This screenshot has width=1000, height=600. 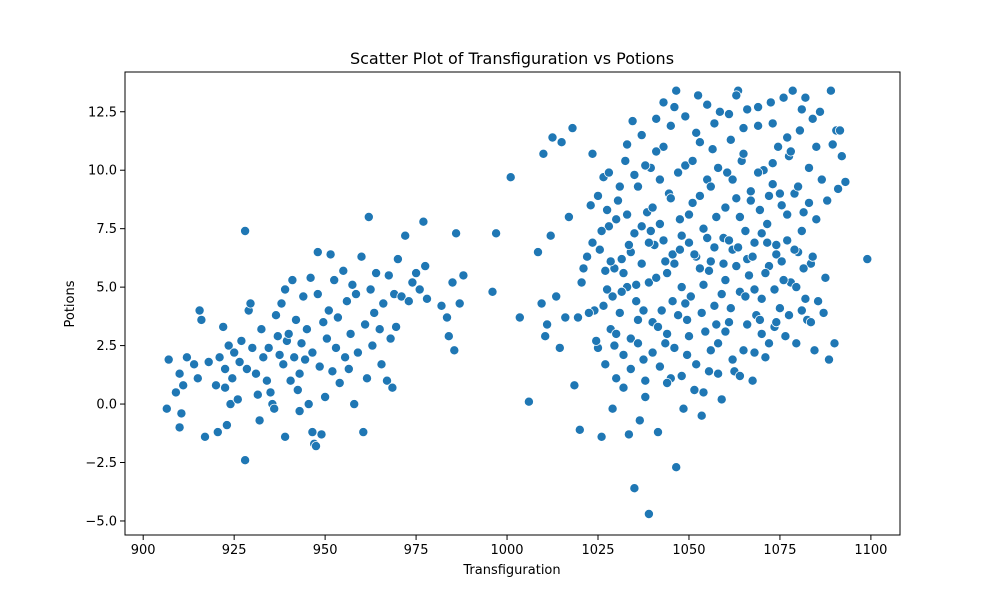 I want to click on x-tick-label: 1050, so click(x=688, y=550).